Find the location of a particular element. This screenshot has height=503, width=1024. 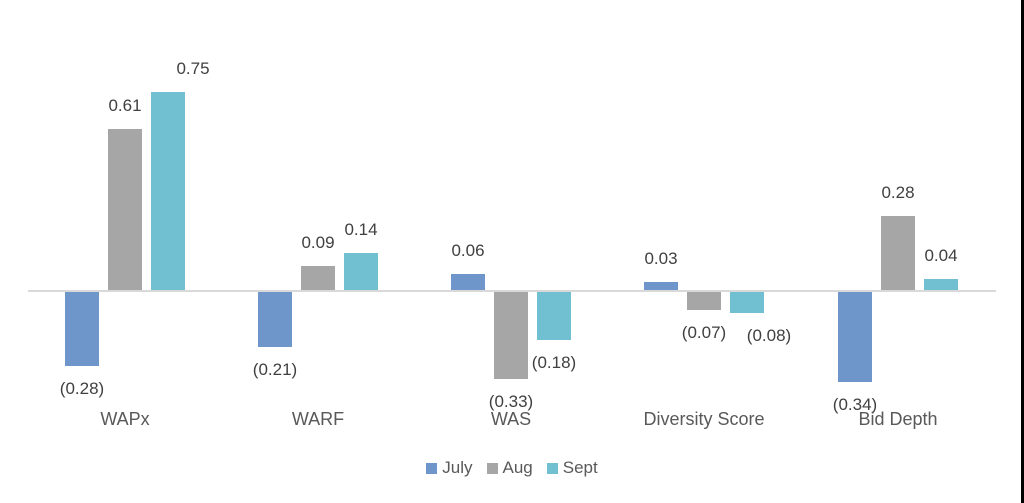

data-label: 0.61 is located at coordinates (125, 105).